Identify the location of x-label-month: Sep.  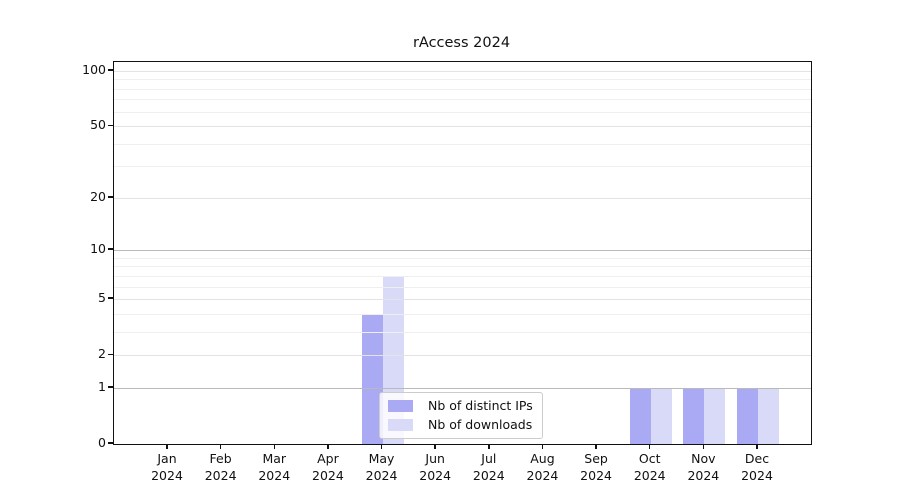
(596, 458).